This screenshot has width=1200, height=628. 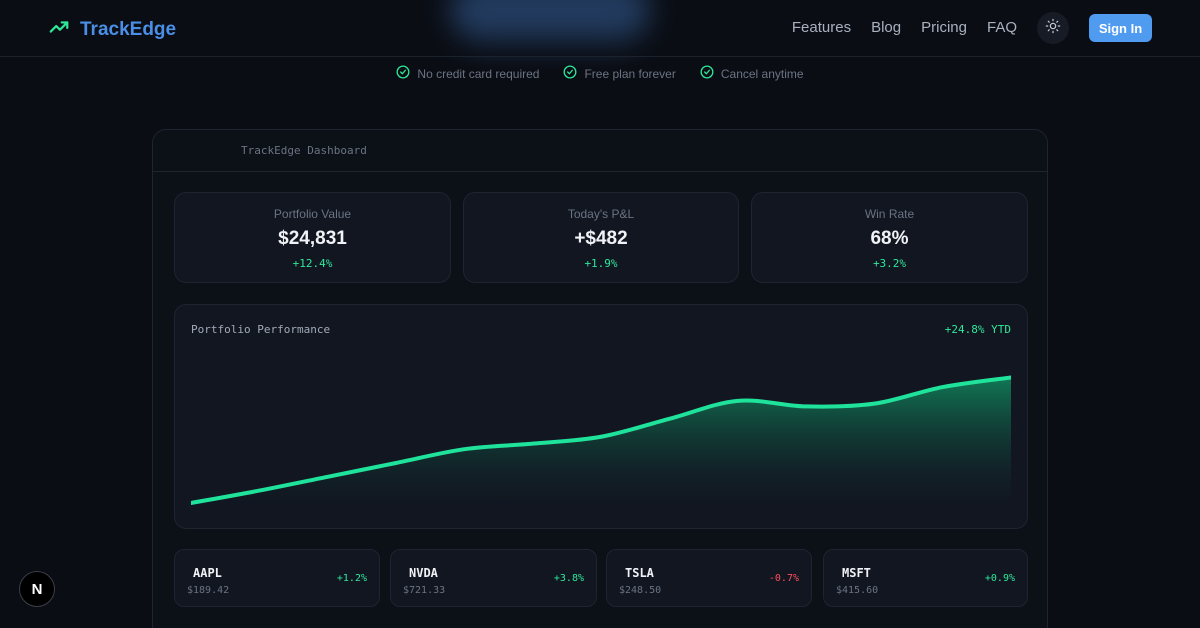 I want to click on chart-series-line, so click(x=601, y=440).